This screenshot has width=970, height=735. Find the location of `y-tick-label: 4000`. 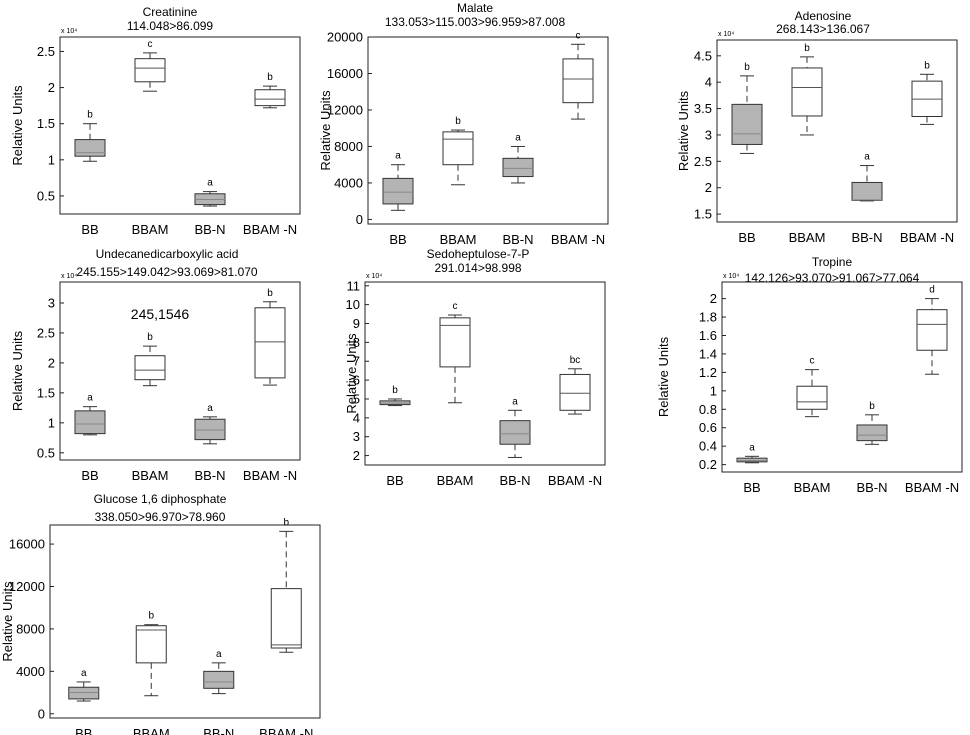

y-tick-label: 4000 is located at coordinates (30, 671).